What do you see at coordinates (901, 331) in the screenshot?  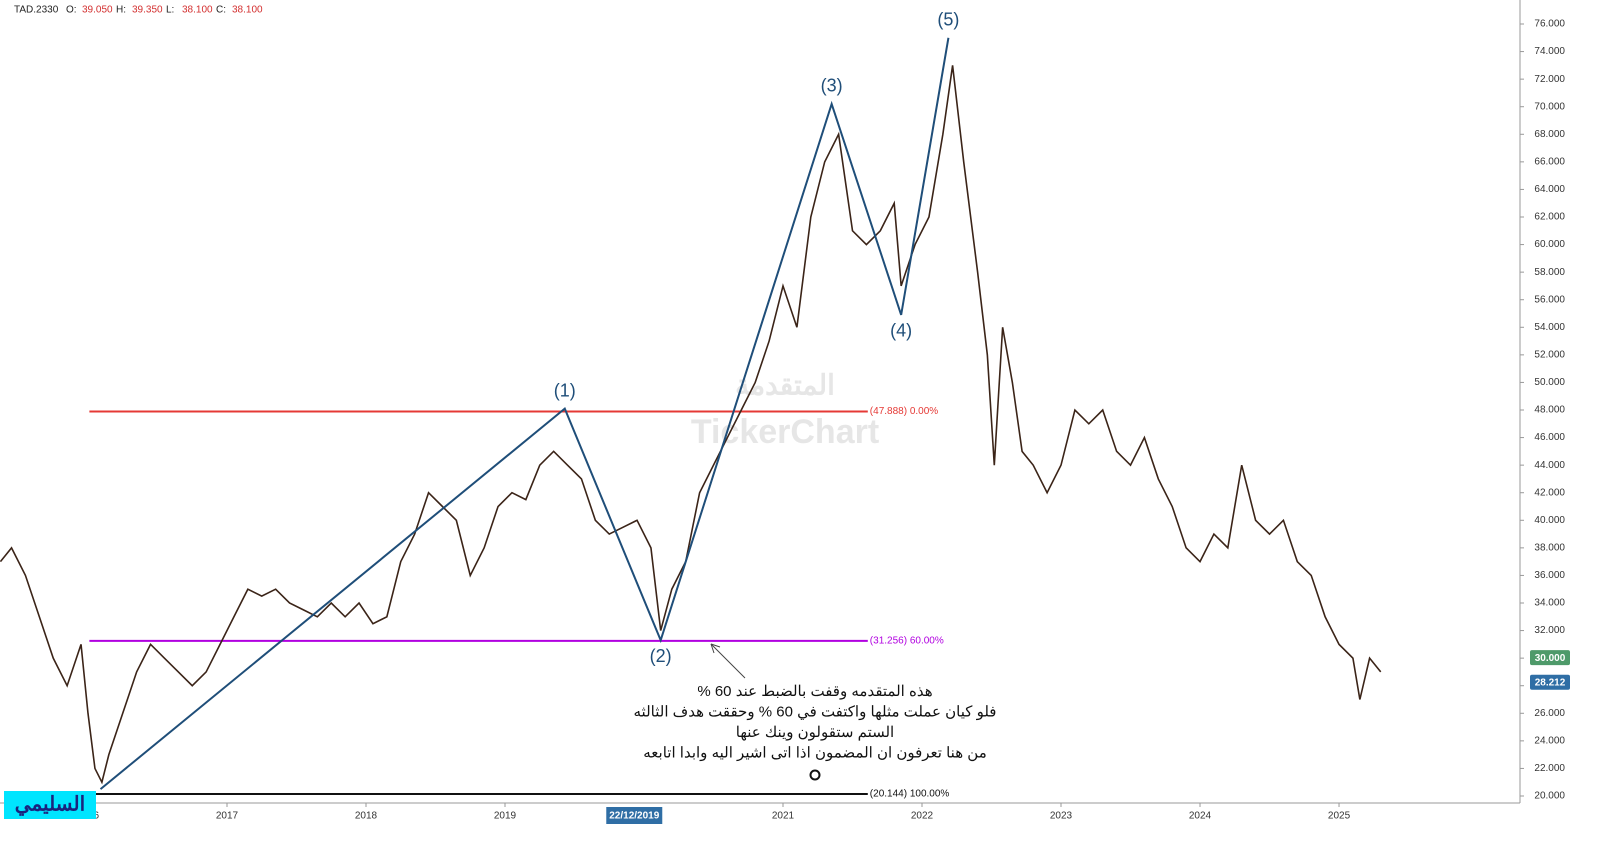 I see `wave-label: (4)` at bounding box center [901, 331].